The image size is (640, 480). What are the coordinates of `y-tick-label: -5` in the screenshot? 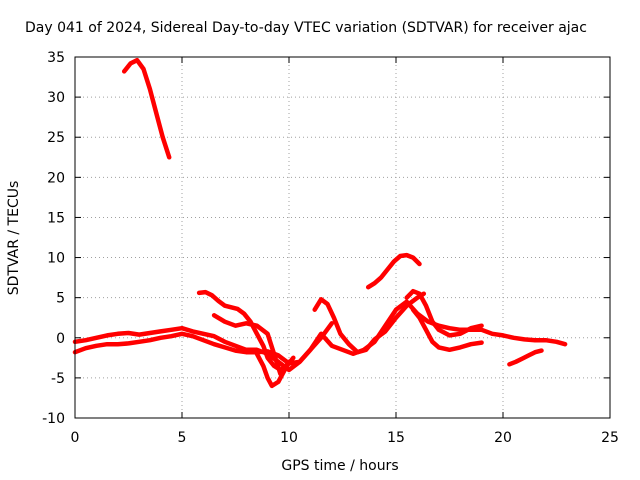 It's located at (58, 379).